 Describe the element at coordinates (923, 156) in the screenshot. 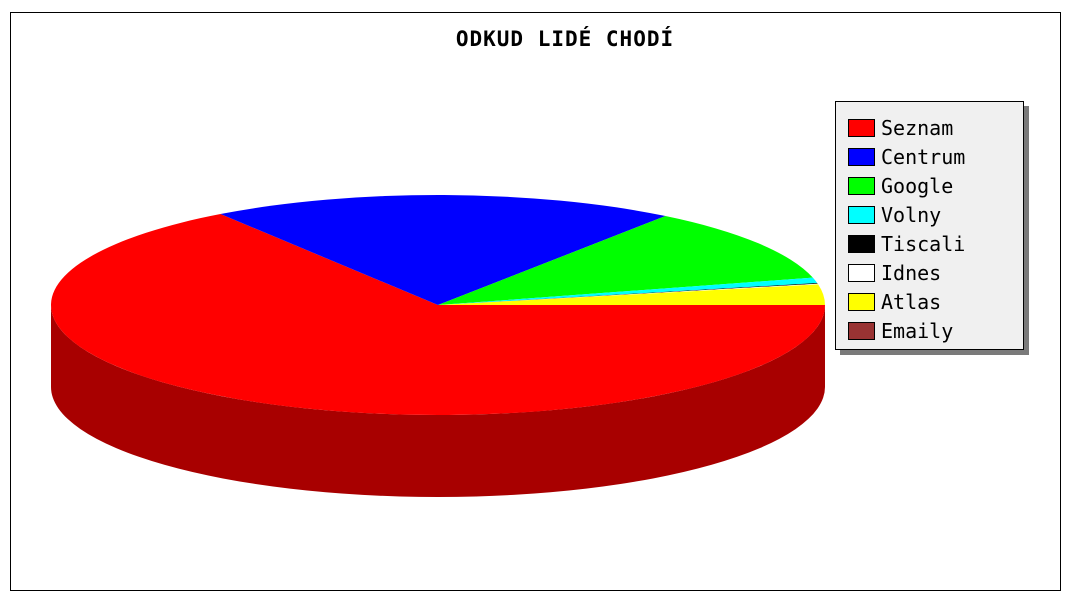

I see `legend-label: Centrum` at that location.